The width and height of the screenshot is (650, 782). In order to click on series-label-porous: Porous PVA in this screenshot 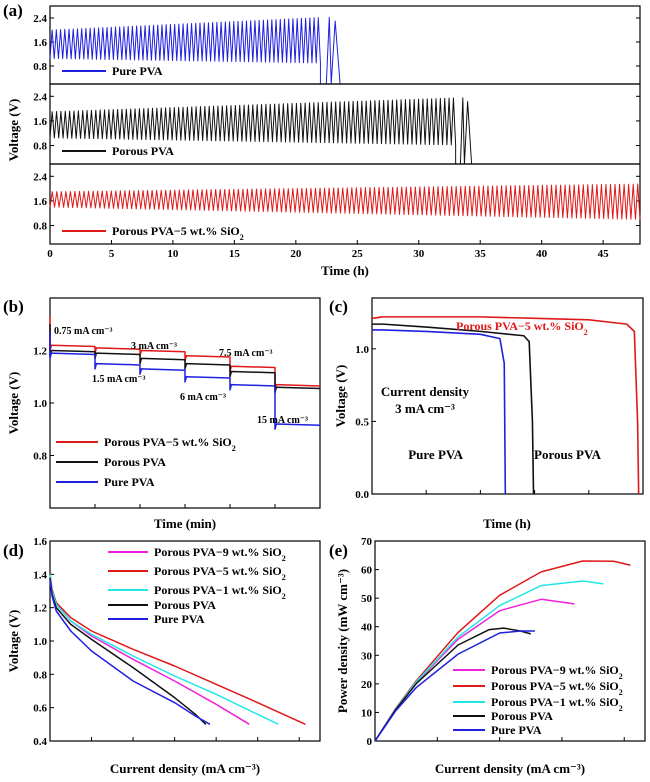, I will do `click(568, 454)`.